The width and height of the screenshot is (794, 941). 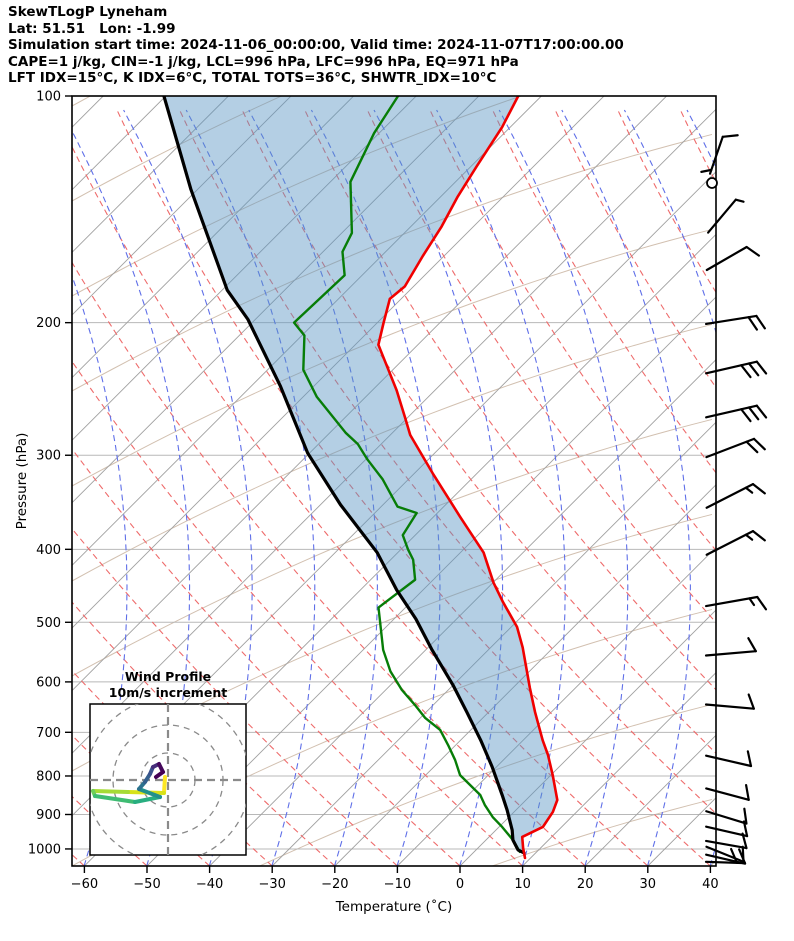 What do you see at coordinates (209, 884) in the screenshot?
I see `x-tick-label: −40` at bounding box center [209, 884].